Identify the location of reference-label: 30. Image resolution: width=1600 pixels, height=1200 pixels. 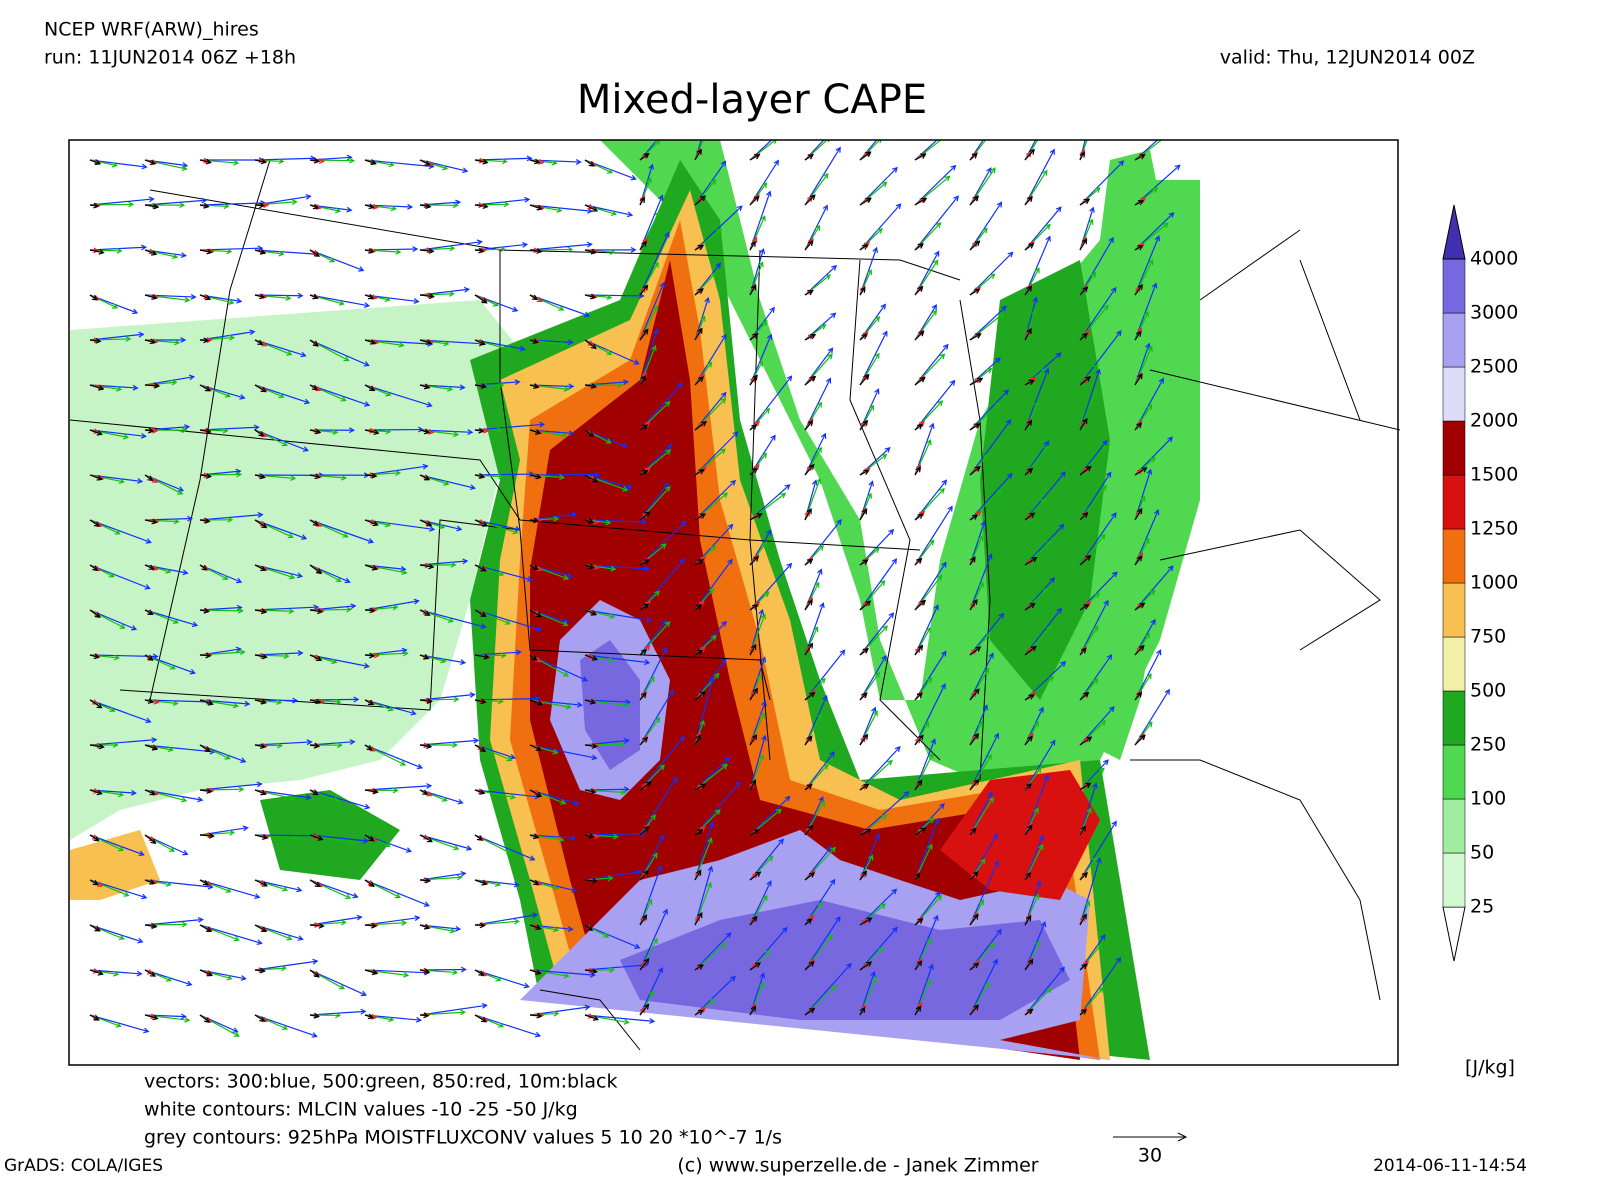
(1150, 1156).